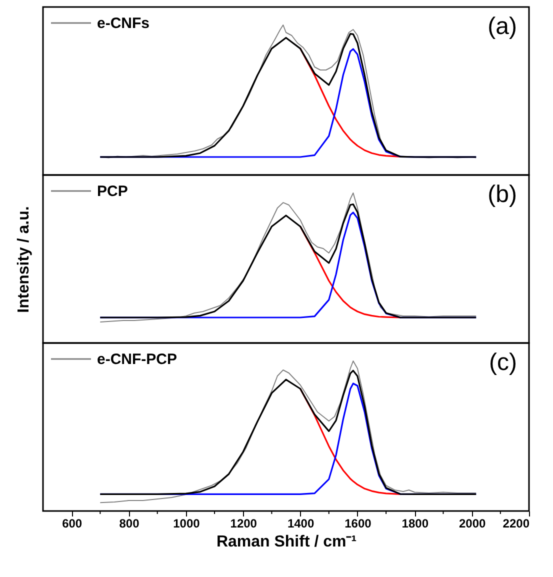 Image resolution: width=553 pixels, height=577 pixels. I want to click on legend-label: e-CNF-PCP, so click(137, 359).